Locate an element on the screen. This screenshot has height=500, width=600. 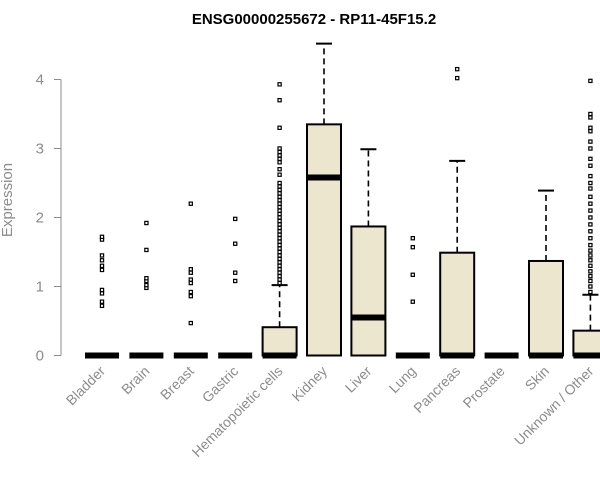
box-kidney is located at coordinates (324, 199).